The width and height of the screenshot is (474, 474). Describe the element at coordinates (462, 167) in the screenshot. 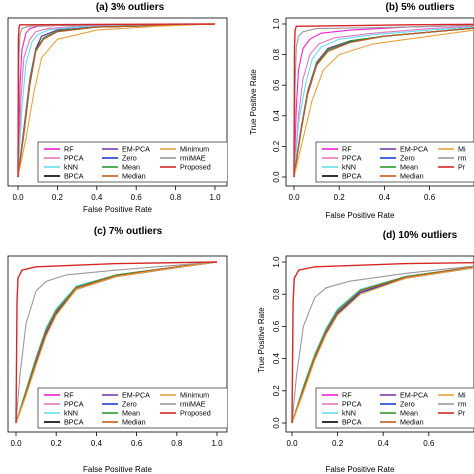

I see `legend-label: Pr` at that location.